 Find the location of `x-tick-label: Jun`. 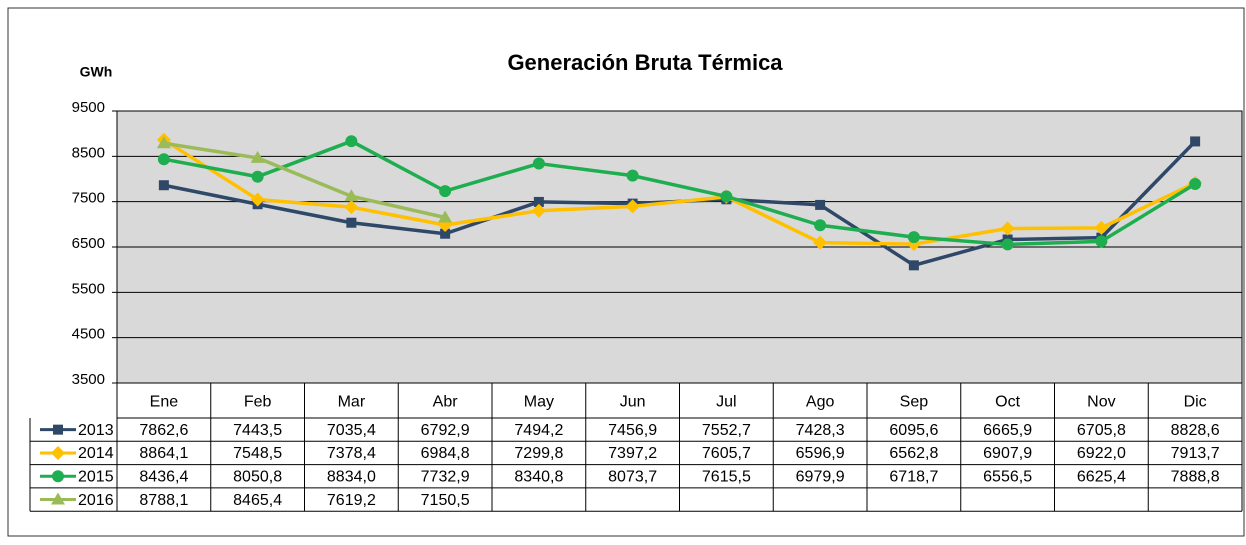

x-tick-label: Jun is located at coordinates (633, 402).